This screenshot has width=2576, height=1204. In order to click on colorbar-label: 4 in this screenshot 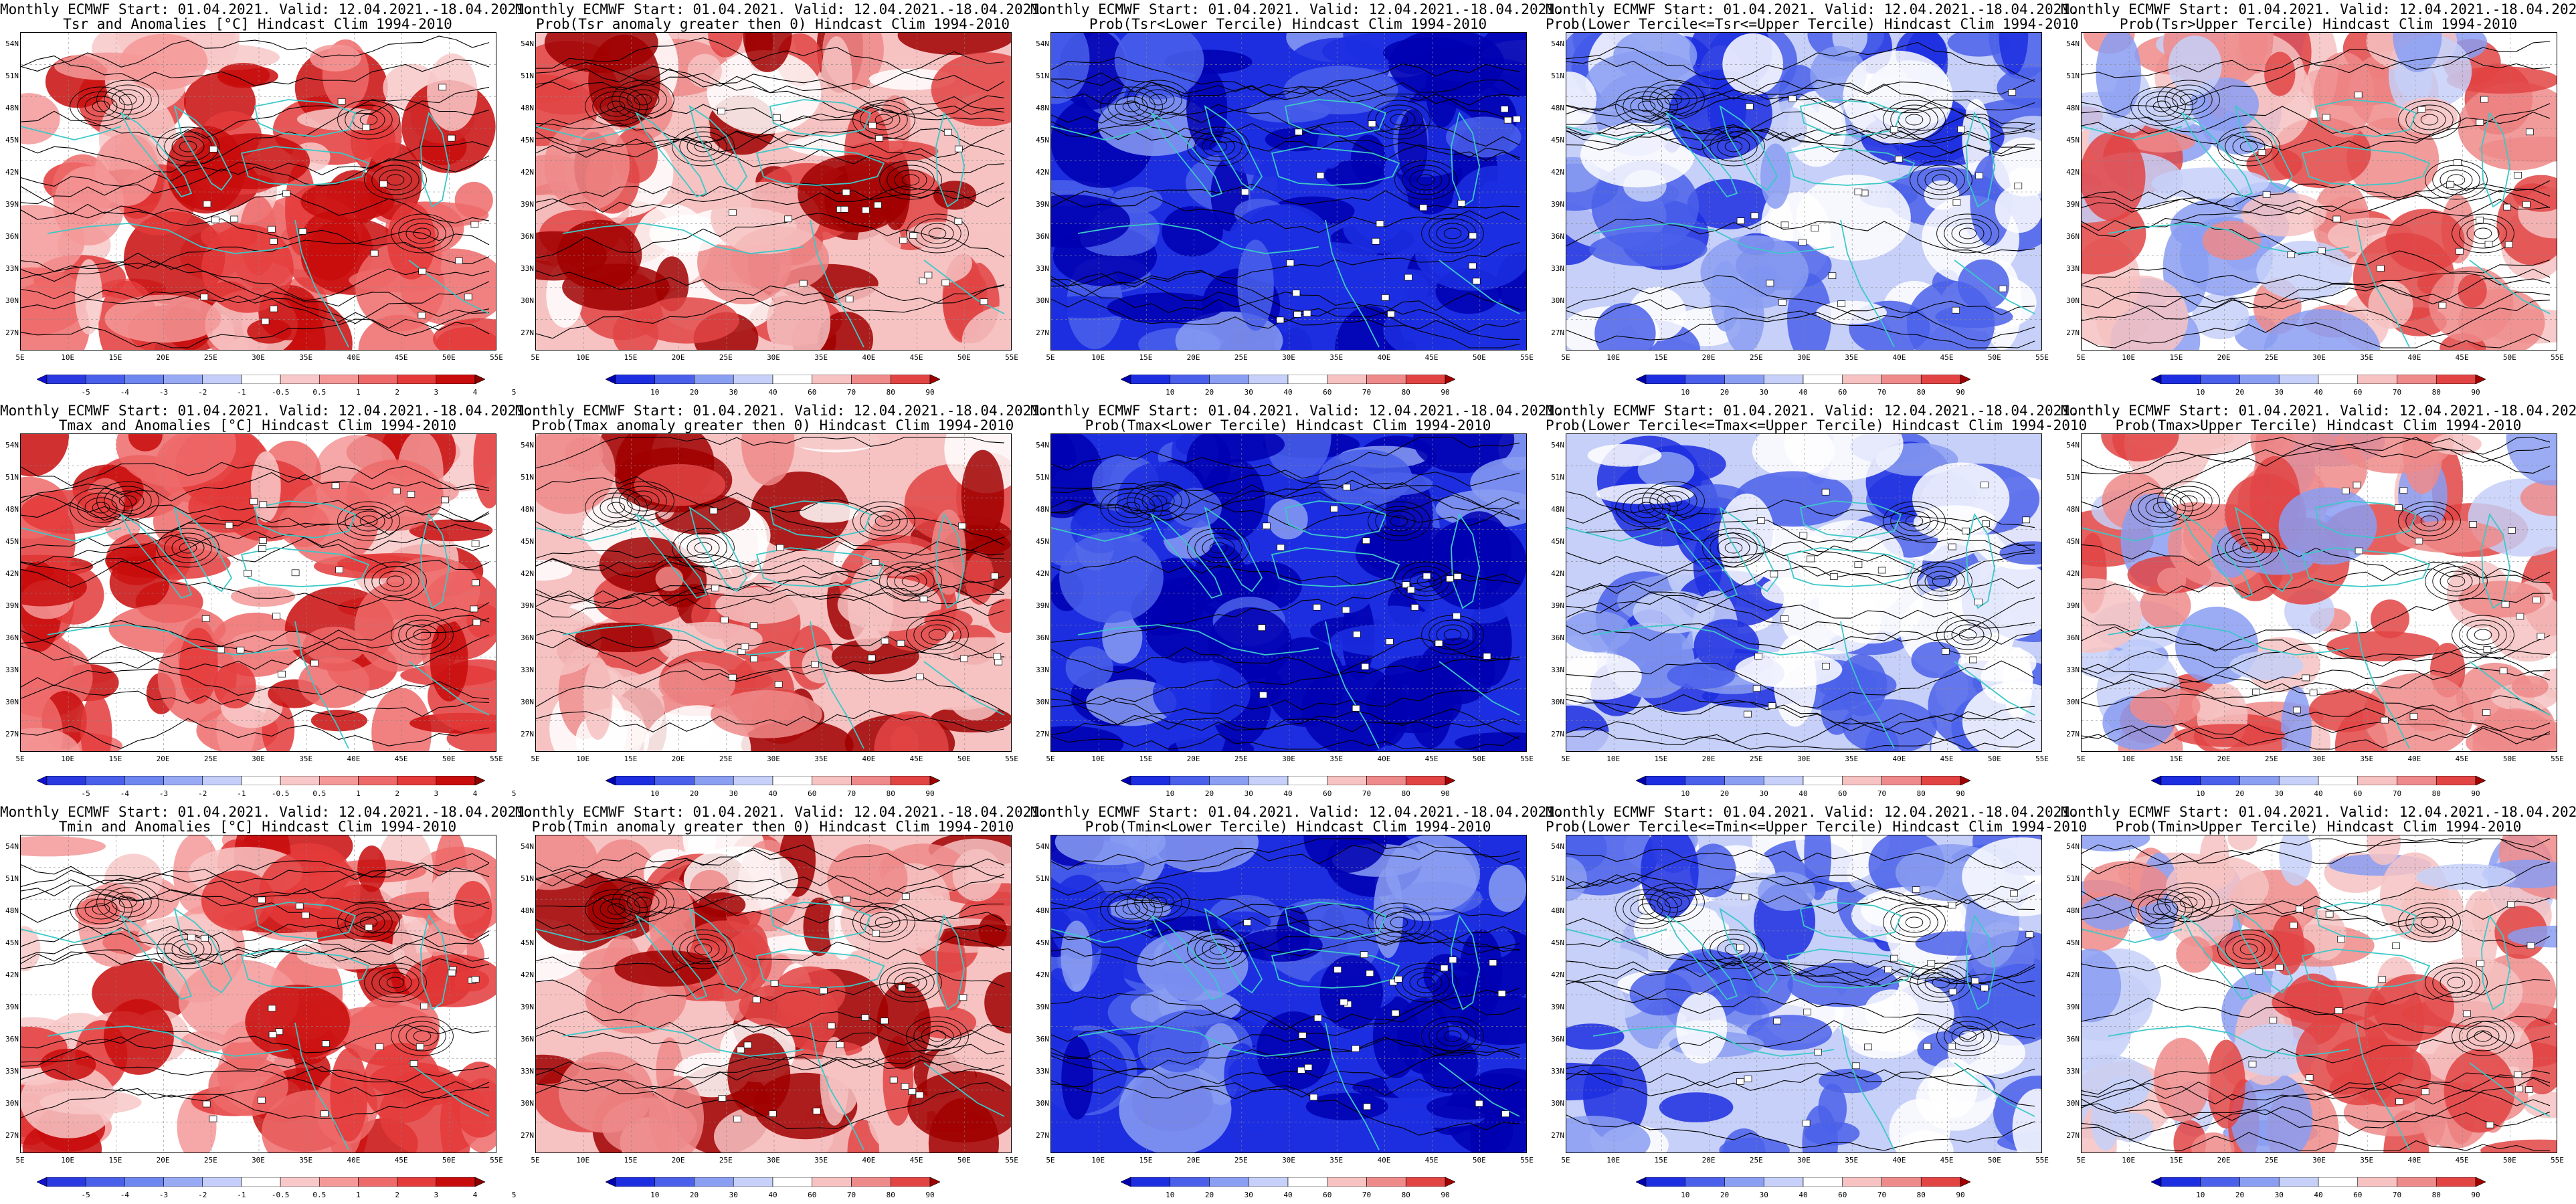, I will do `click(475, 1195)`.